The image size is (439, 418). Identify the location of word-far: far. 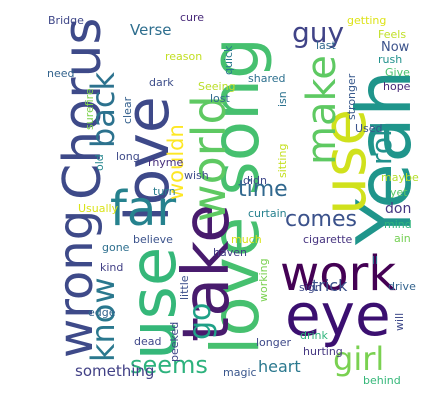
(143, 209).